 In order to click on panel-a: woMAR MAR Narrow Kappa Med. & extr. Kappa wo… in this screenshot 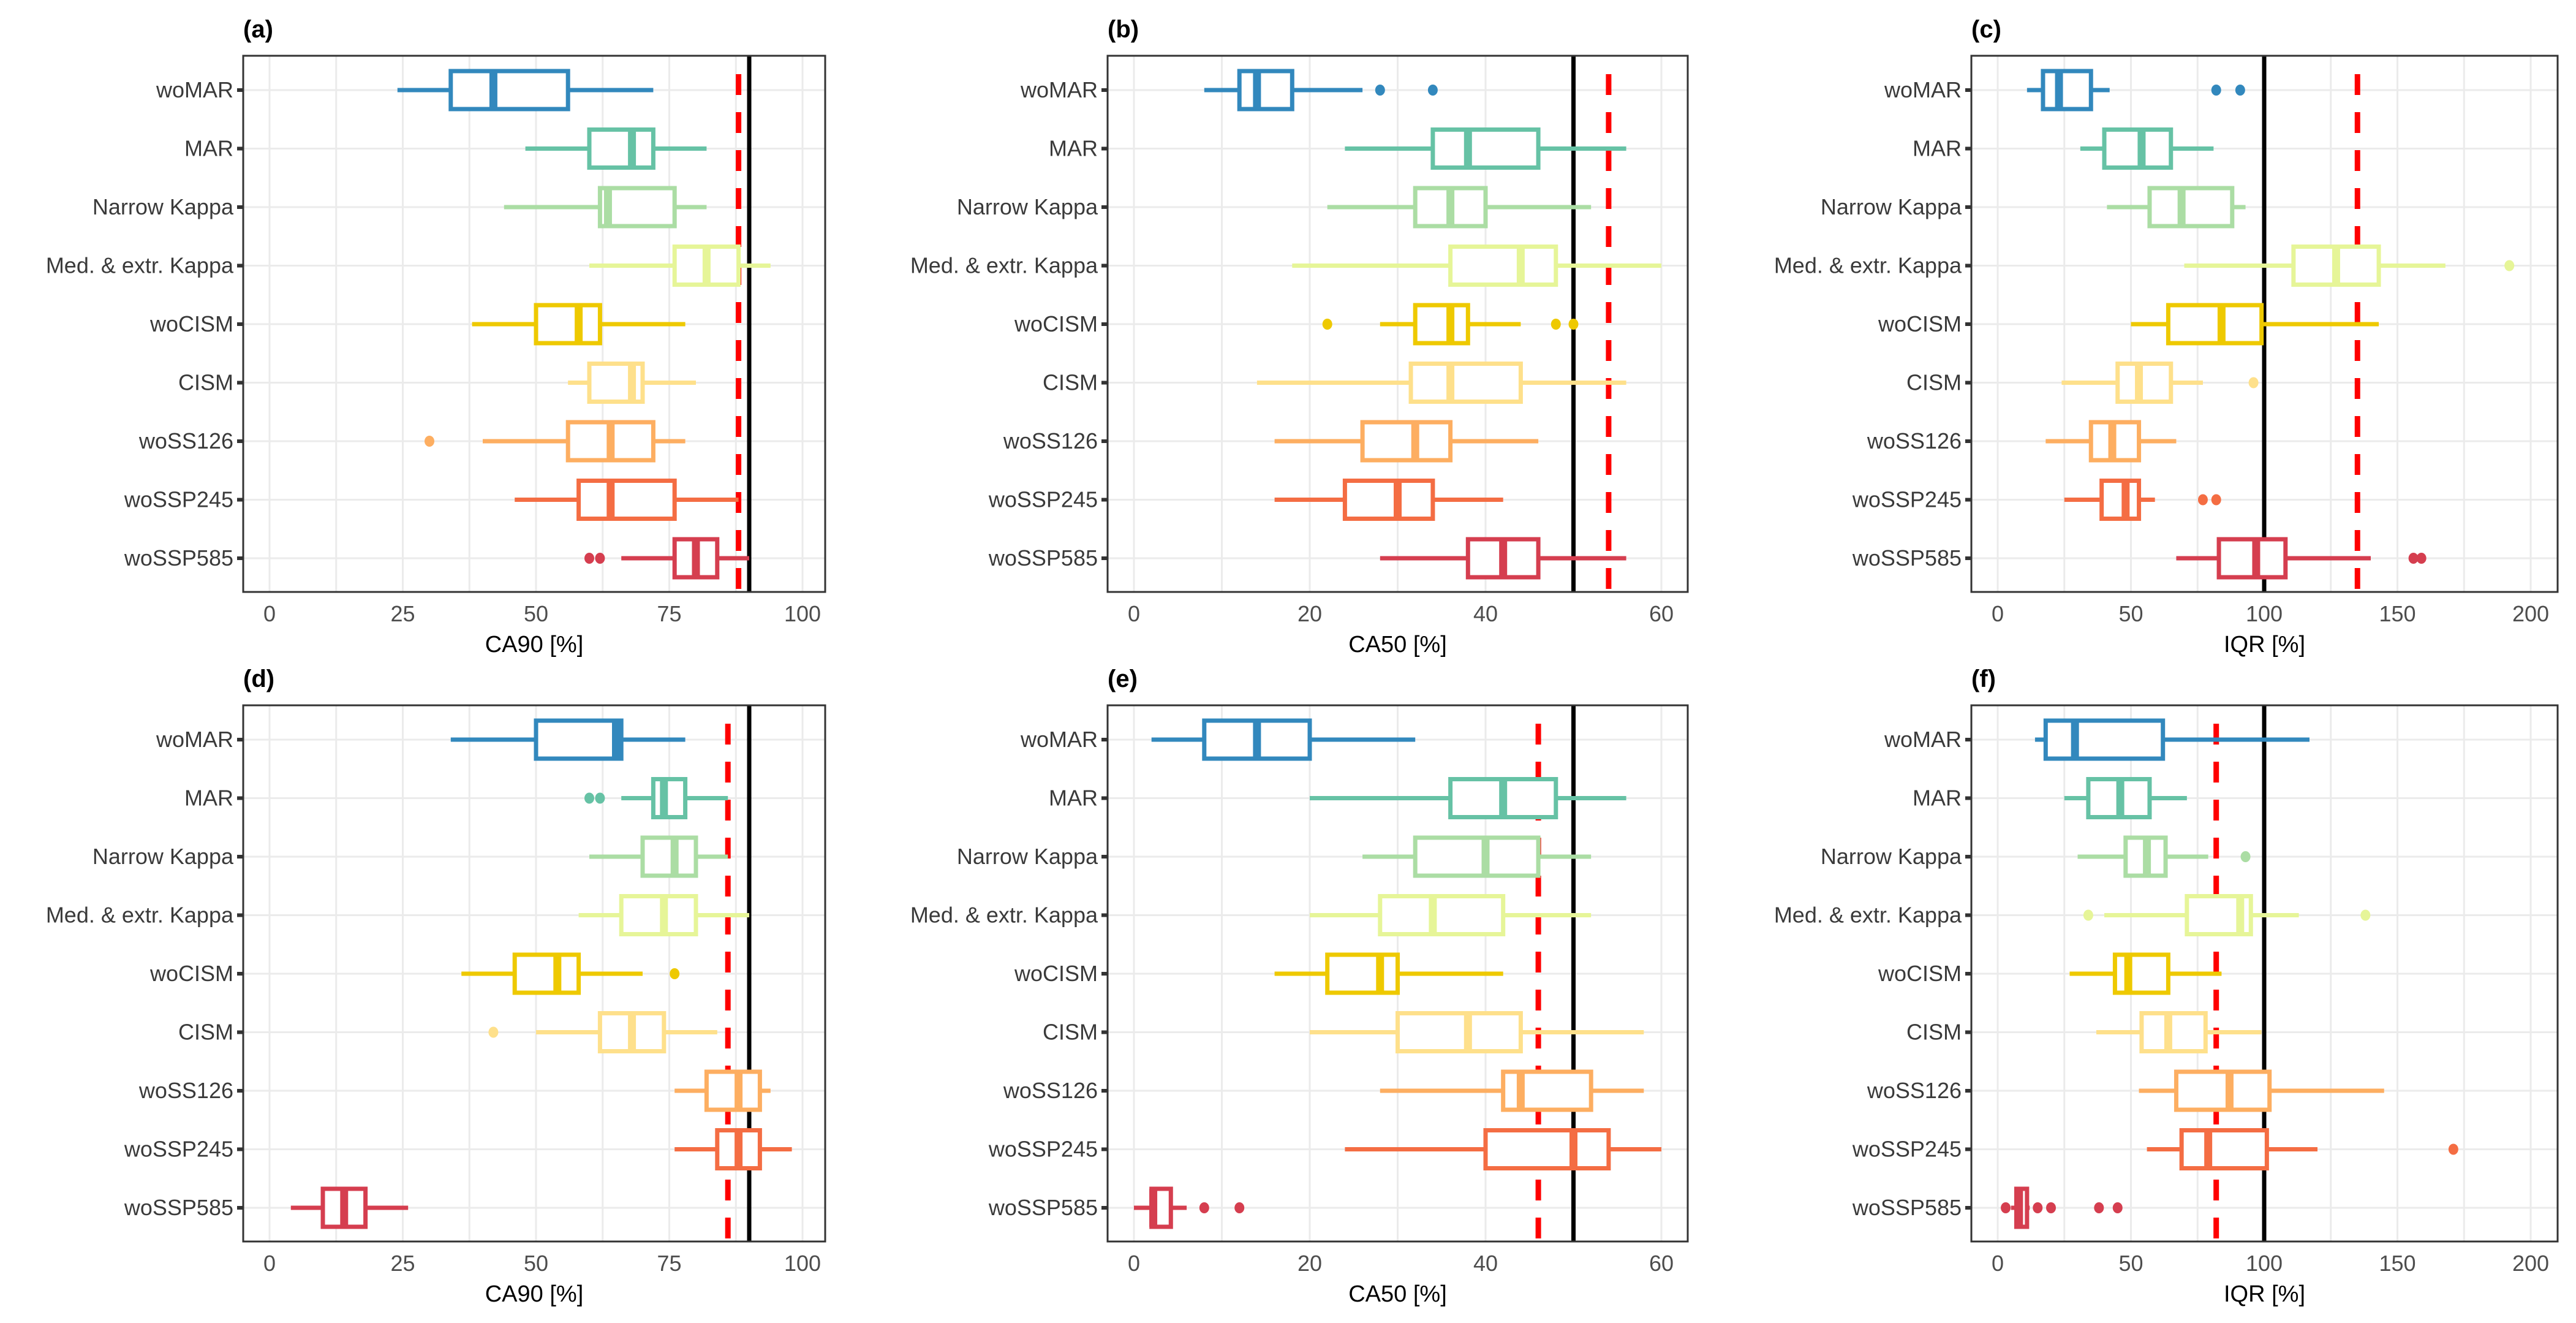, I will do `click(436, 337)`.